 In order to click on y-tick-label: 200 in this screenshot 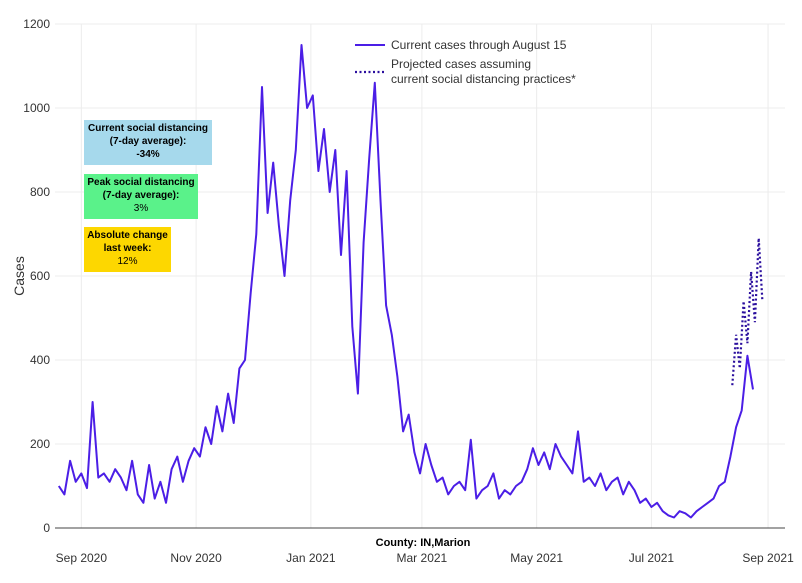, I will do `click(40, 444)`.